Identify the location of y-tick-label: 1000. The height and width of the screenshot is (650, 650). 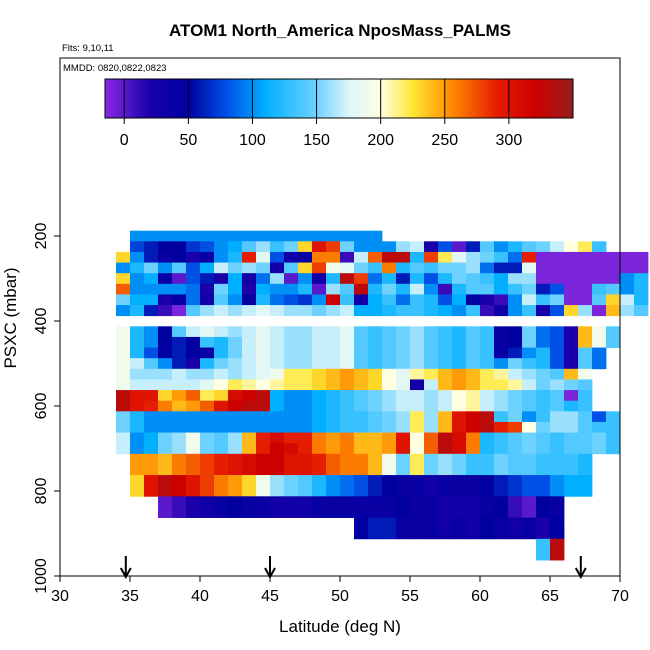
(41, 576).